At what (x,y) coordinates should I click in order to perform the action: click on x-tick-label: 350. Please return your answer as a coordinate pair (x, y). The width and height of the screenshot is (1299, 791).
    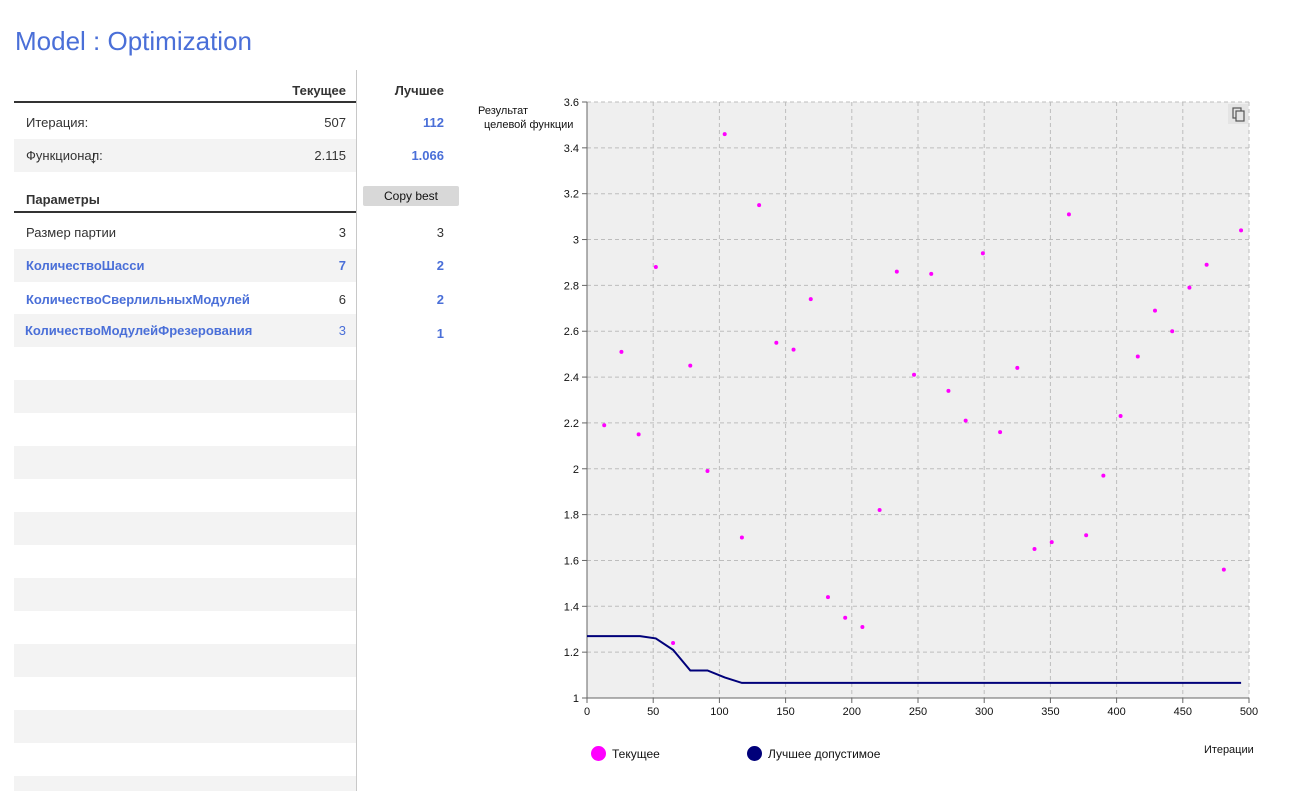
    Looking at the image, I should click on (1050, 712).